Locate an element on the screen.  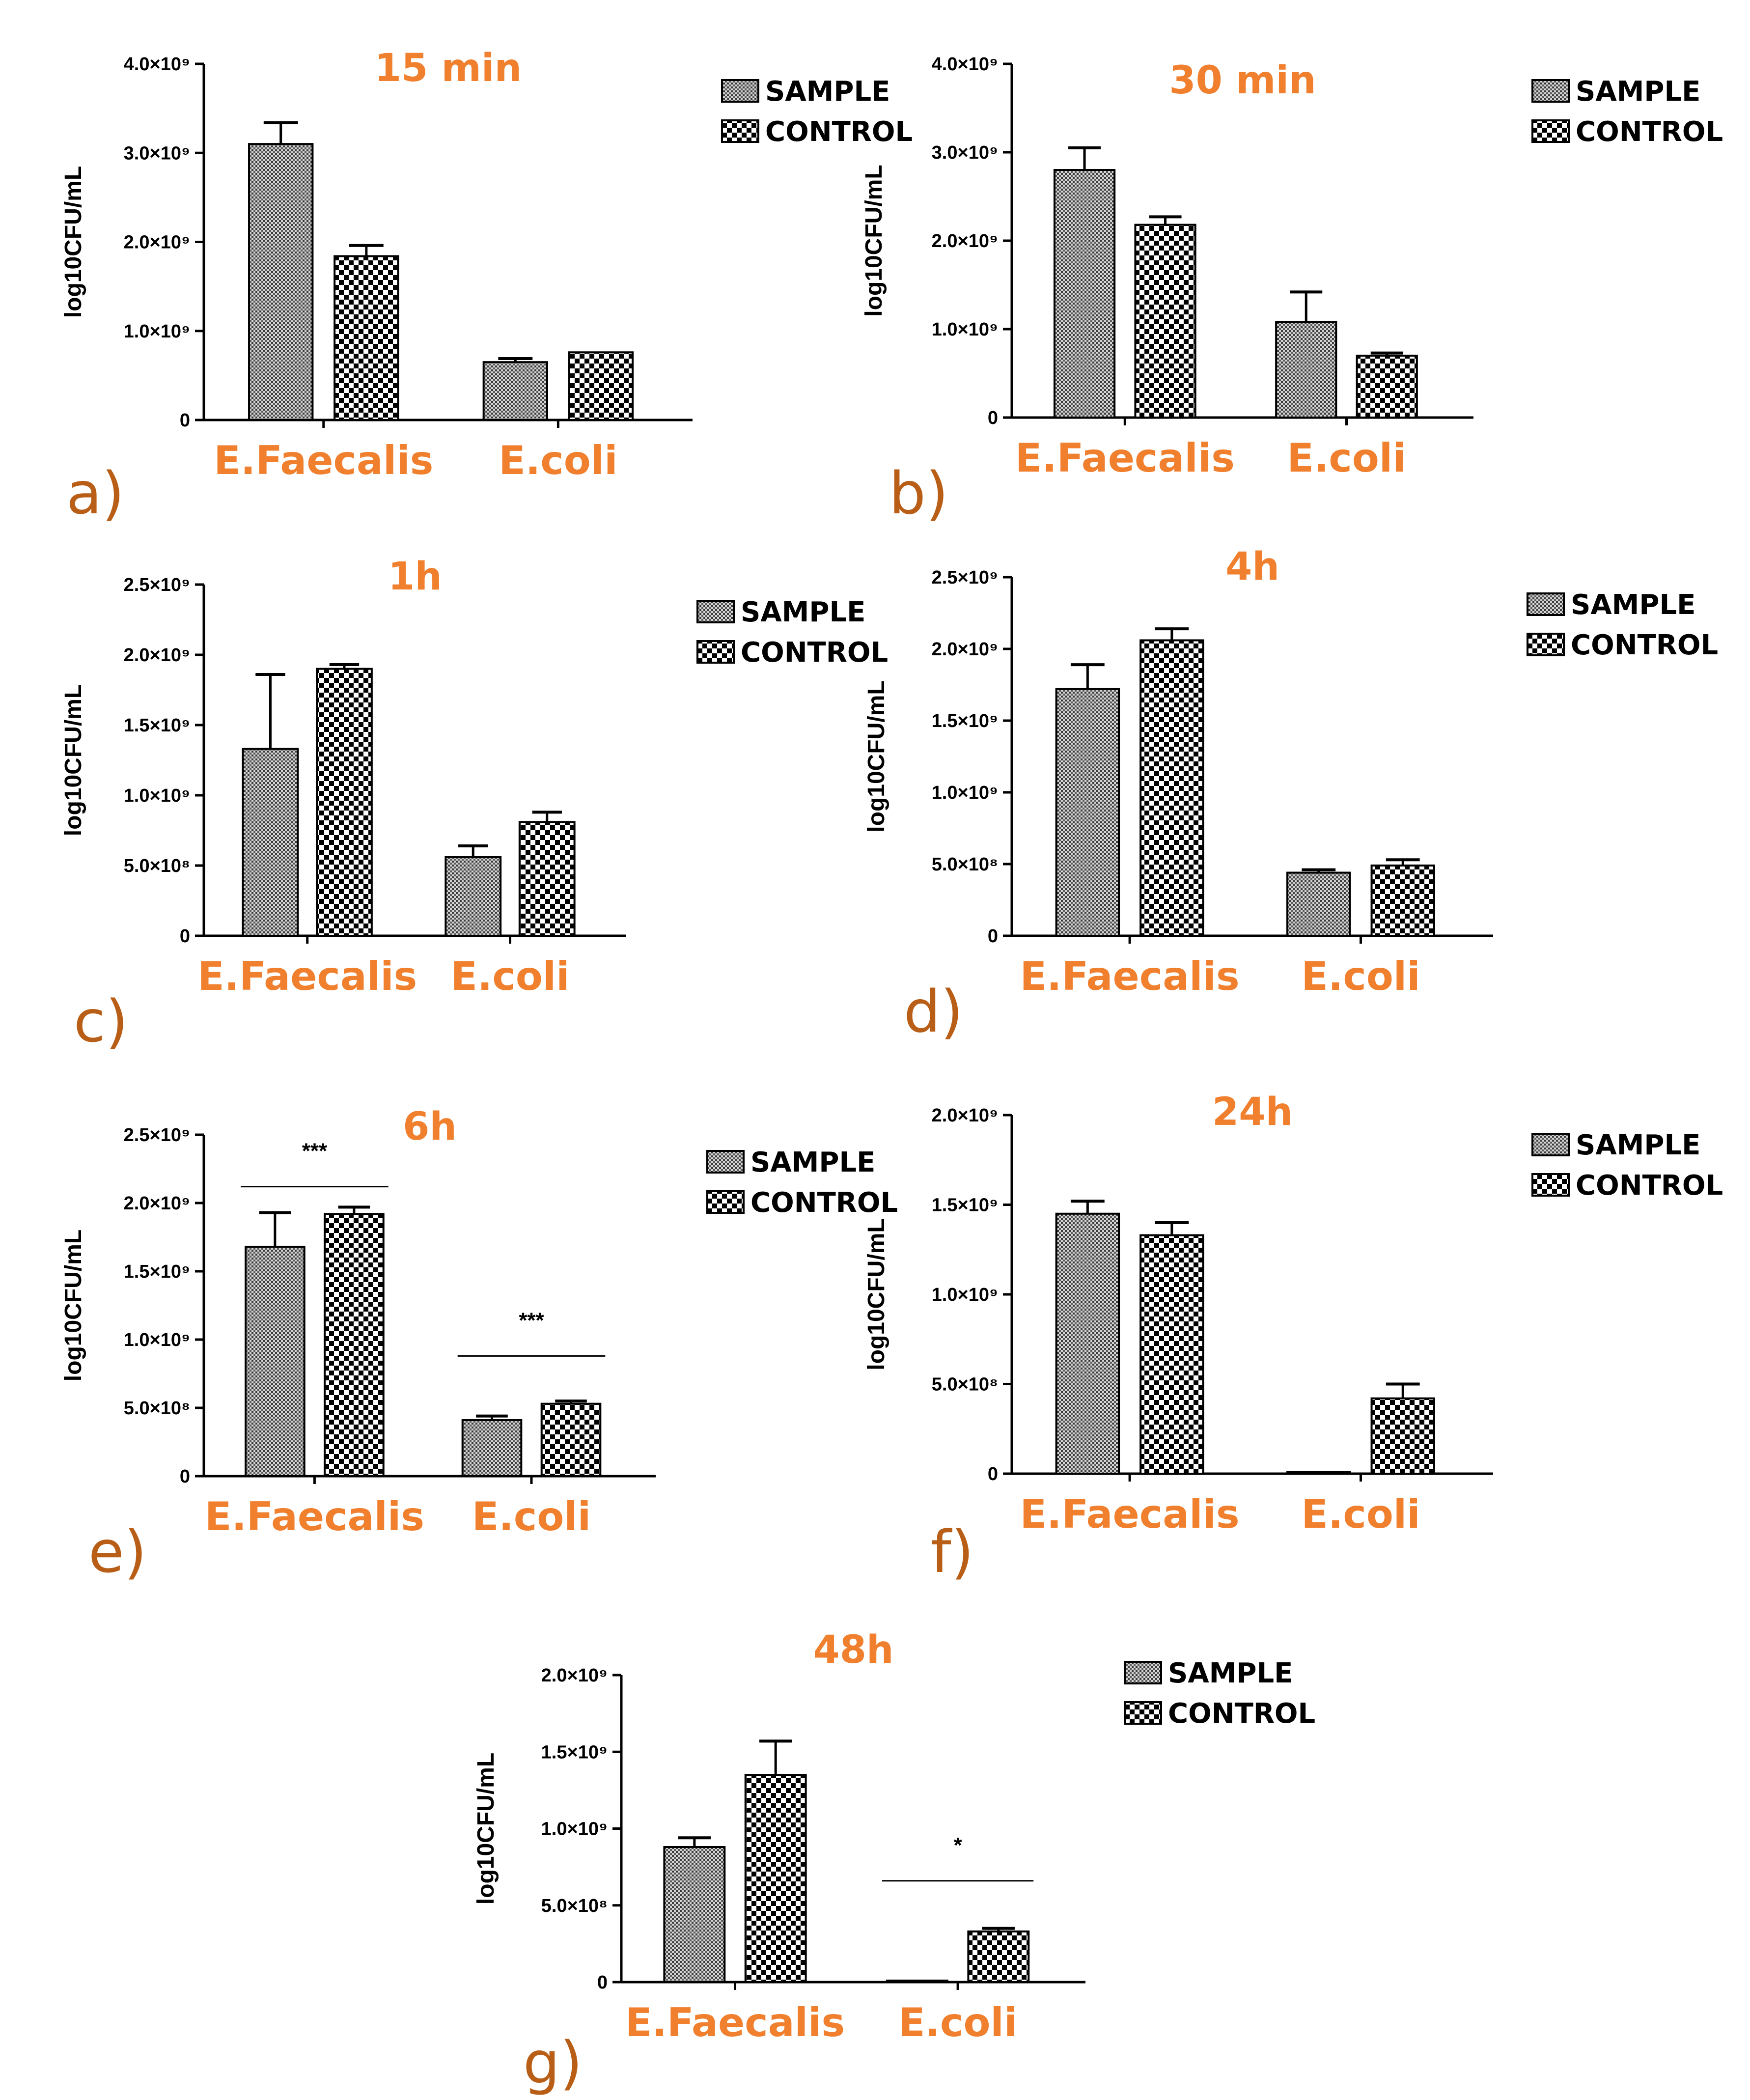
panel-label: c) is located at coordinates (101, 1021).